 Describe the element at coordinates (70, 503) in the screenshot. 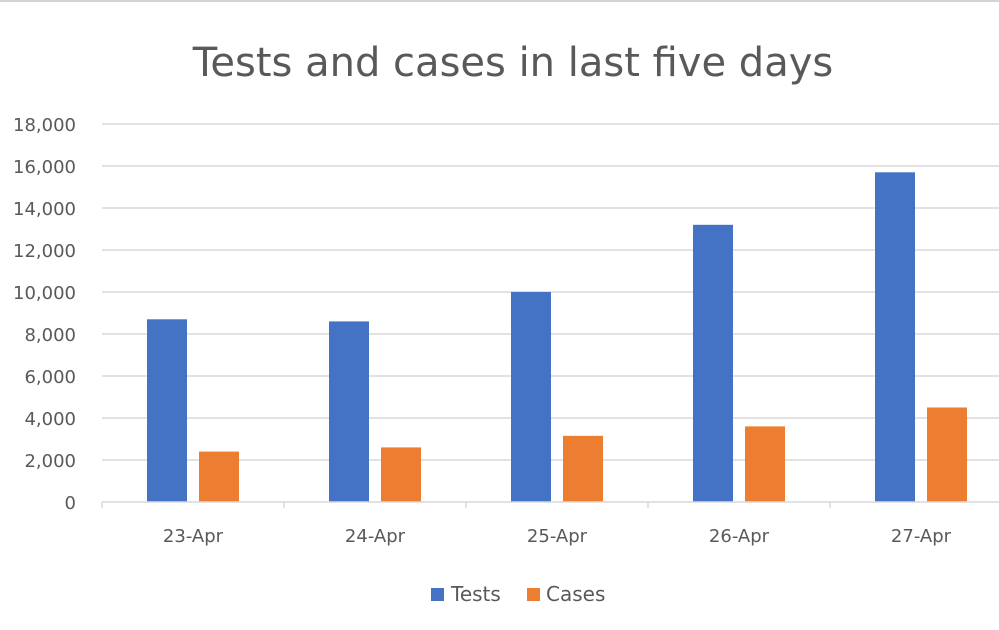

I see `y-tick-label: 0` at that location.